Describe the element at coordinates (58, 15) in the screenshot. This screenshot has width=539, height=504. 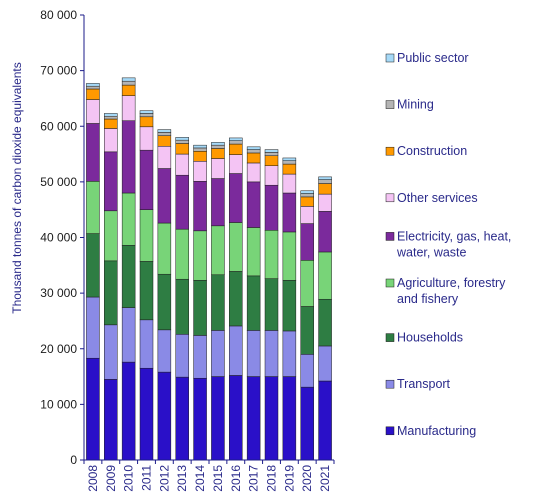
I see `y-tick-label: 80 000` at that location.